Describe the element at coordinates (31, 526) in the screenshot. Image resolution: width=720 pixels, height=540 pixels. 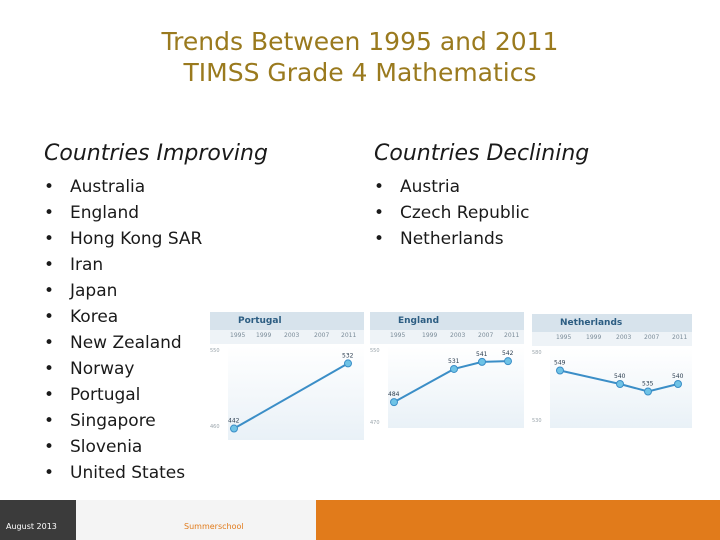
I see `footer-date: August 2013` at that location.